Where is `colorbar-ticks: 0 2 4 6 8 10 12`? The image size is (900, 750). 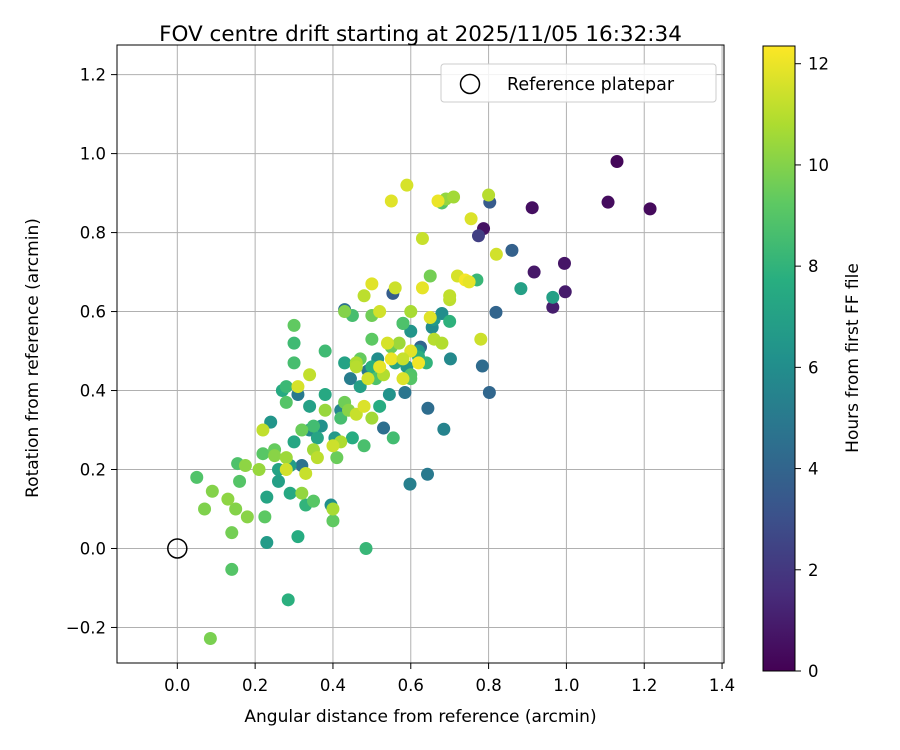
colorbar-ticks: 0 2 4 6 8 10 12 is located at coordinates (812, 368).